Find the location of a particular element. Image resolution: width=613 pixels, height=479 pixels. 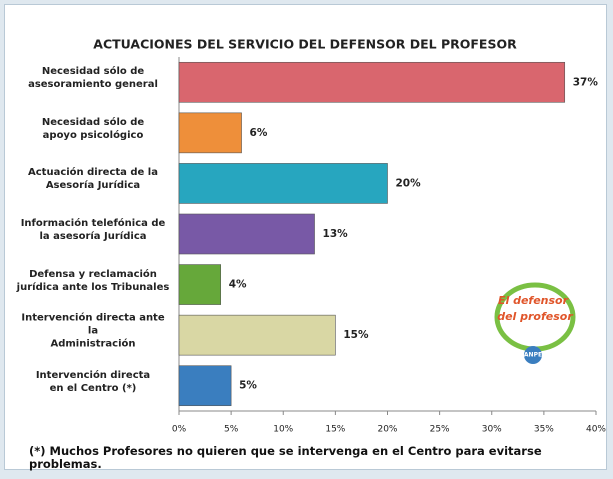

value-label: 6% is located at coordinates (259, 133).